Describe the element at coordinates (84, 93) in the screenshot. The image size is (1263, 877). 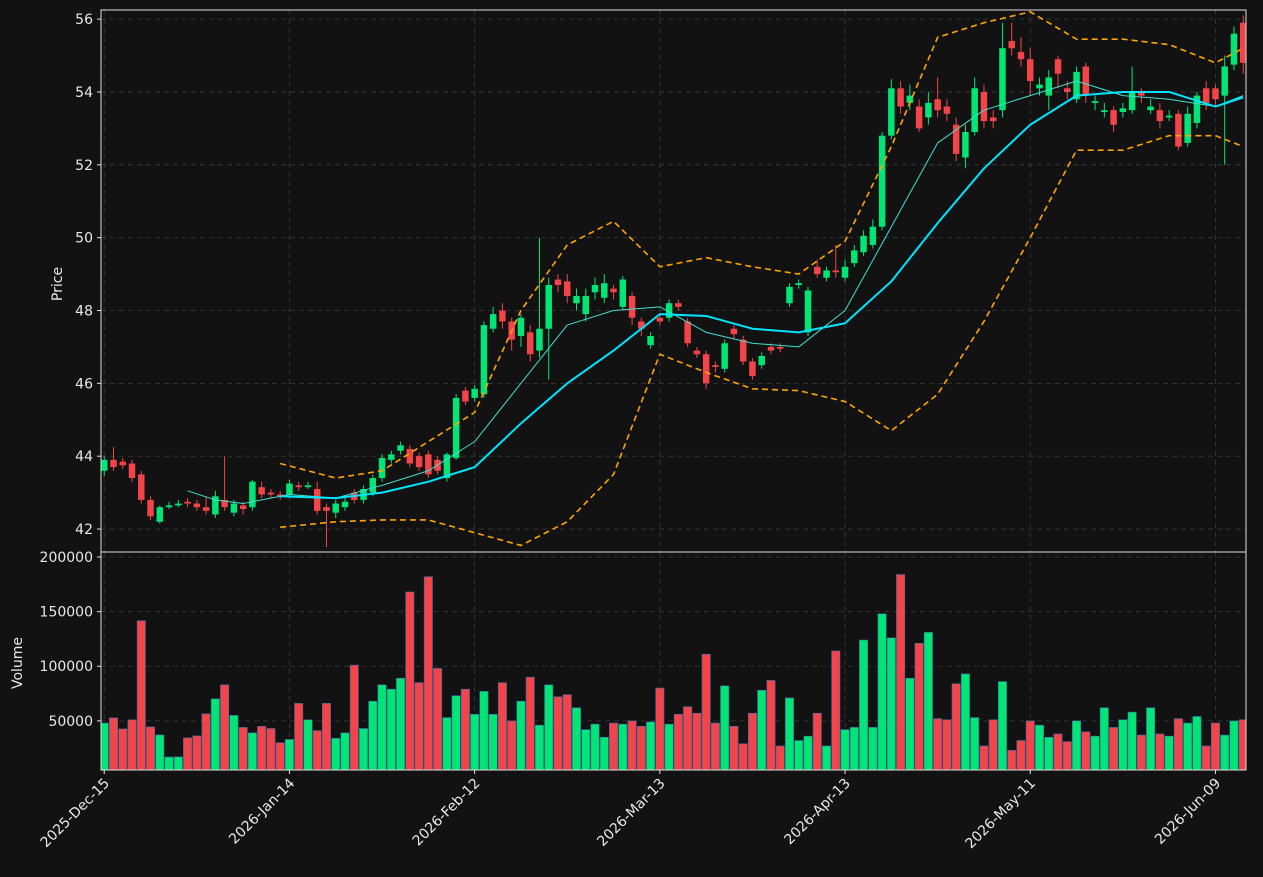
I see `y-tick-label: 54` at that location.